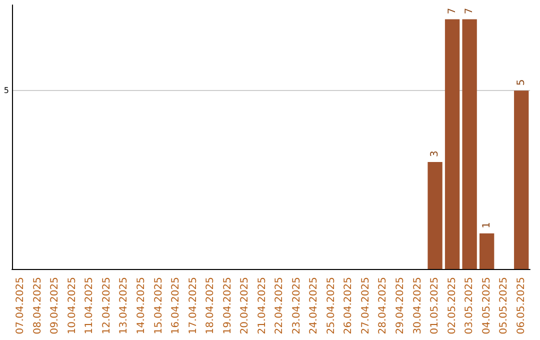  What do you see at coordinates (280, 305) in the screenshot?
I see `x-tick-label: 22.04.2025` at bounding box center [280, 305].